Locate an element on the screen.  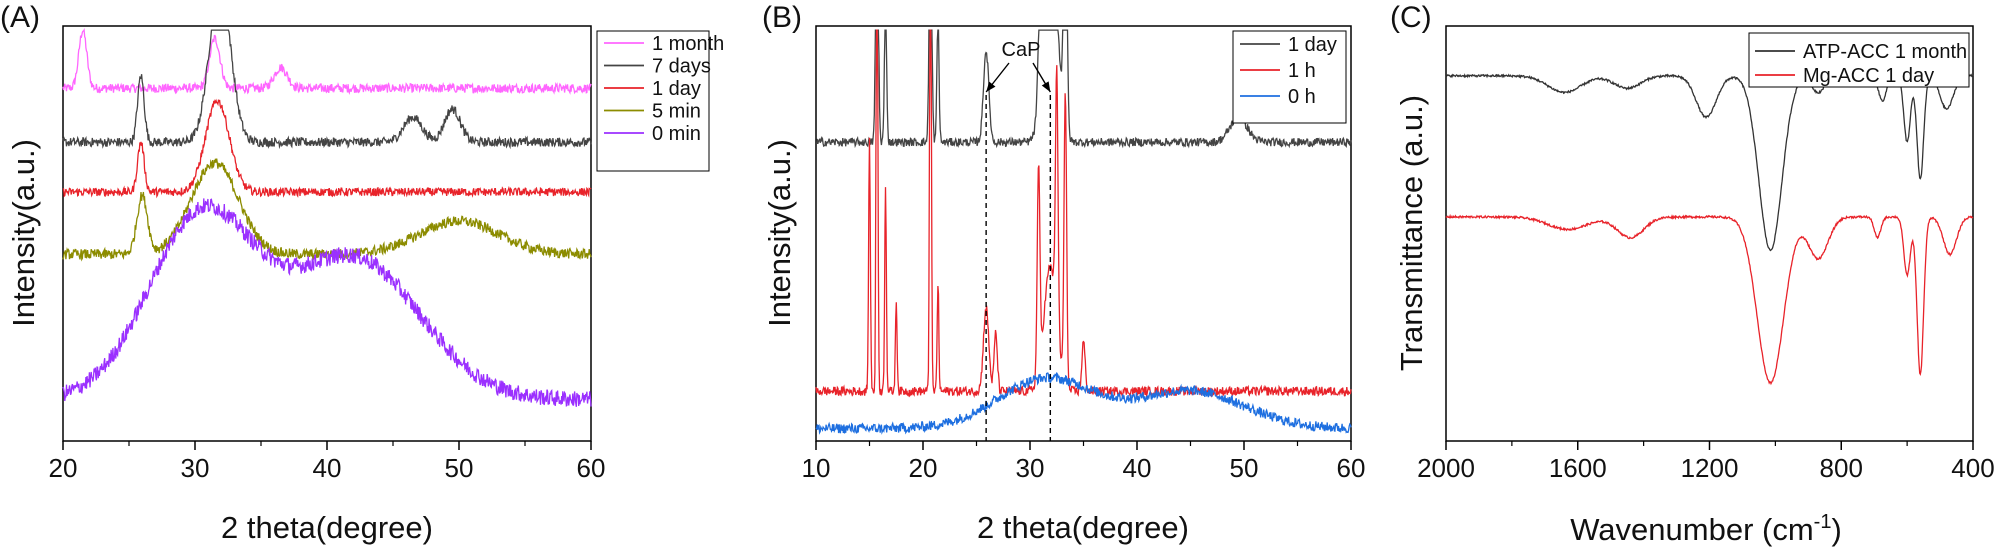
panel-b-cap-annotation: CaP is located at coordinates (1018, 240).